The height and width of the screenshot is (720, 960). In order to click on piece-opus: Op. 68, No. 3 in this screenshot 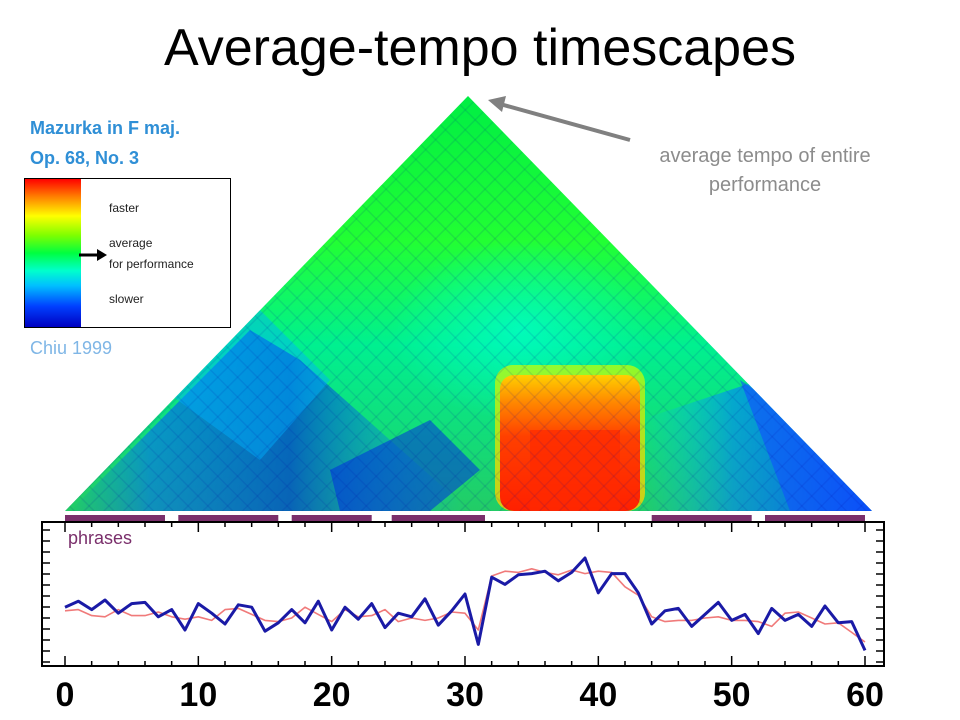, I will do `click(85, 158)`.